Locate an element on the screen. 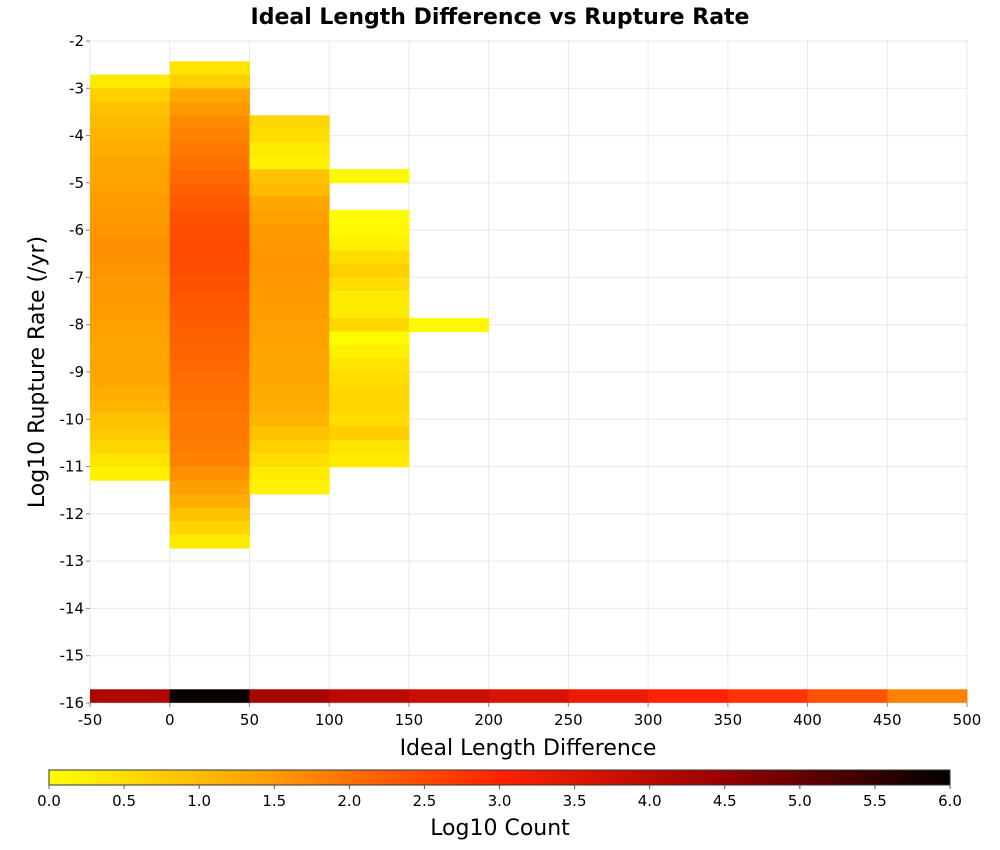  colorbar-ticks: 0.0 0.5 1.0 1.5 2.0 2.5 3.0 3.5 4.0 4.5 5.0 5.5 6.0 is located at coordinates (499, 797).